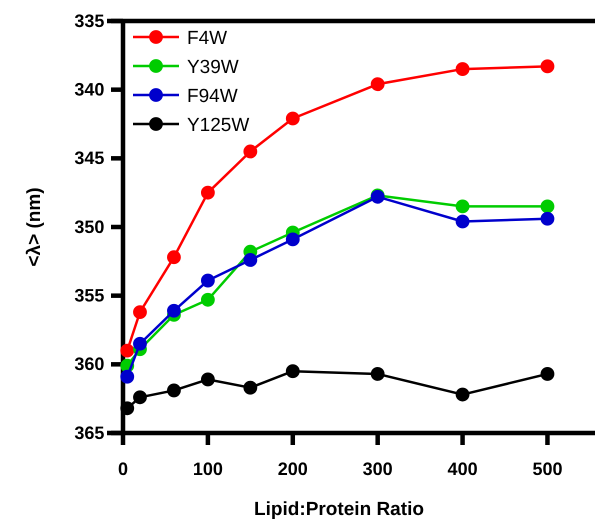 The height and width of the screenshot is (523, 595). I want to click on y-axis-title: <λ> (nm), so click(34, 227).